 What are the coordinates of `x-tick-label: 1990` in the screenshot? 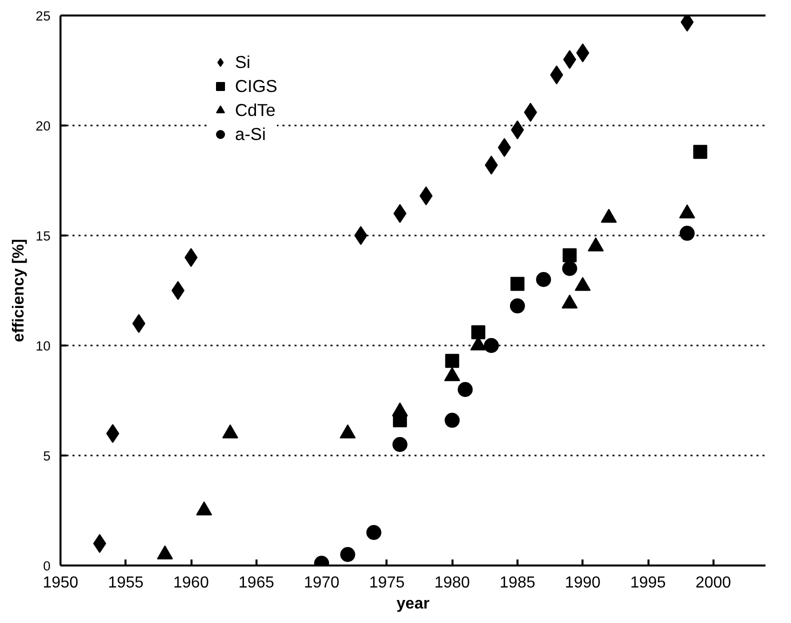 It's located at (582, 583).